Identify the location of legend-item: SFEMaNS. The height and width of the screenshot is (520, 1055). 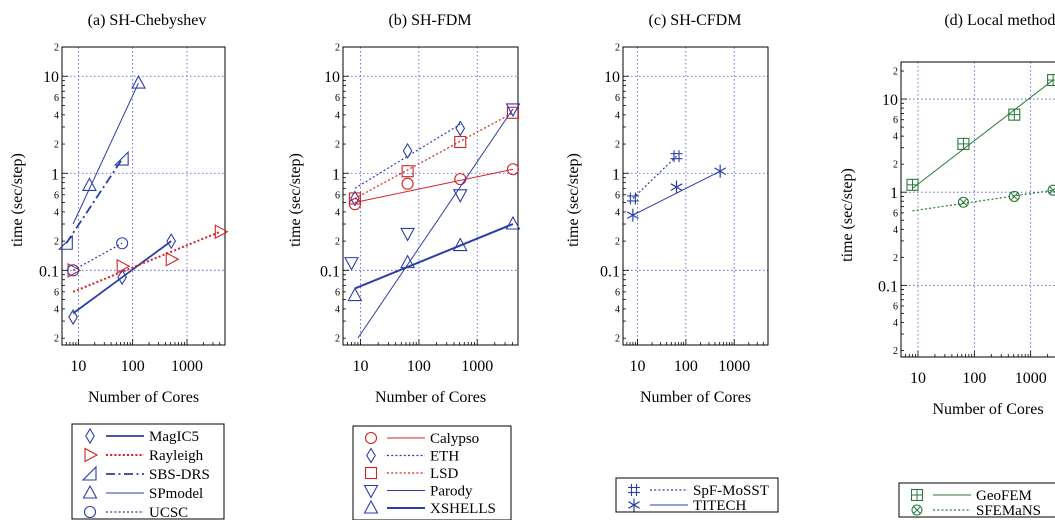
(976, 511).